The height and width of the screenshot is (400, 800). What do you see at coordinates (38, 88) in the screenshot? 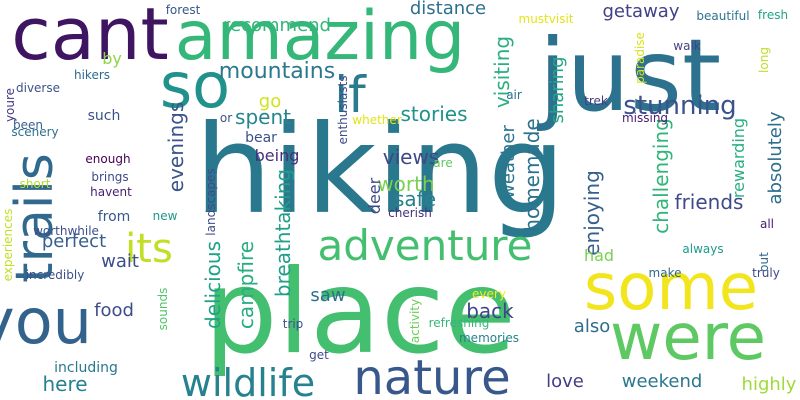
I see `word-diverse: diverse` at bounding box center [38, 88].